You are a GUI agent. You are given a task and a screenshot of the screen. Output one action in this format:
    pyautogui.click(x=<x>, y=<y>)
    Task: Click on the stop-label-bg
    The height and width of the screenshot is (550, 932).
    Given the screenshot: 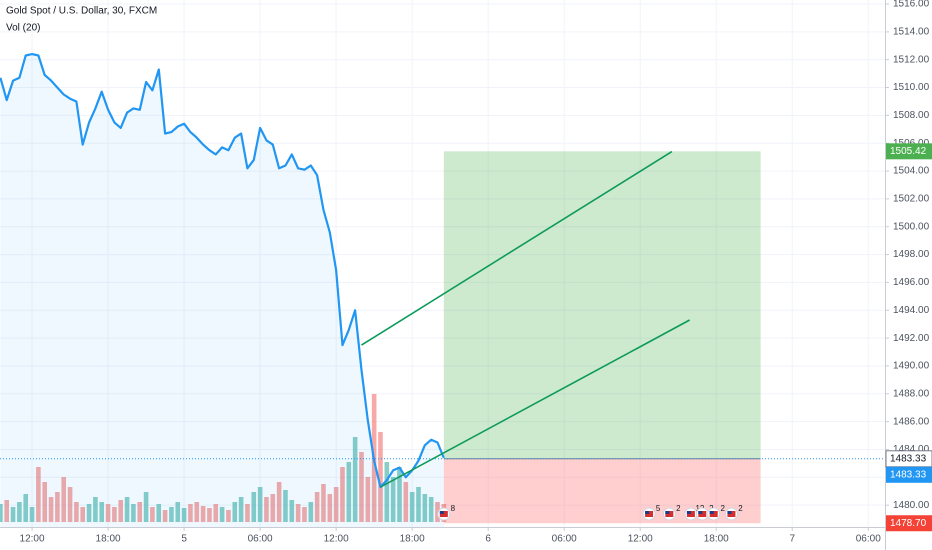 What is the action you would take?
    pyautogui.click(x=909, y=523)
    